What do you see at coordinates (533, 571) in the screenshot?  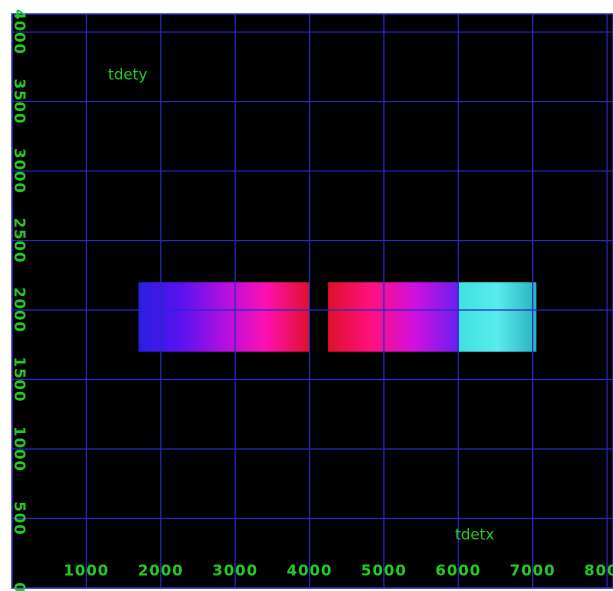 I see `x-tick-label: 7000` at bounding box center [533, 571].